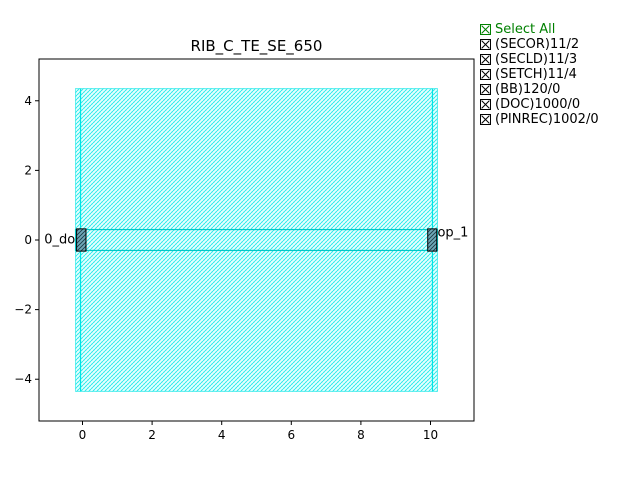  Describe the element at coordinates (430, 435) in the screenshot. I see `x-tick-label: 10` at that location.